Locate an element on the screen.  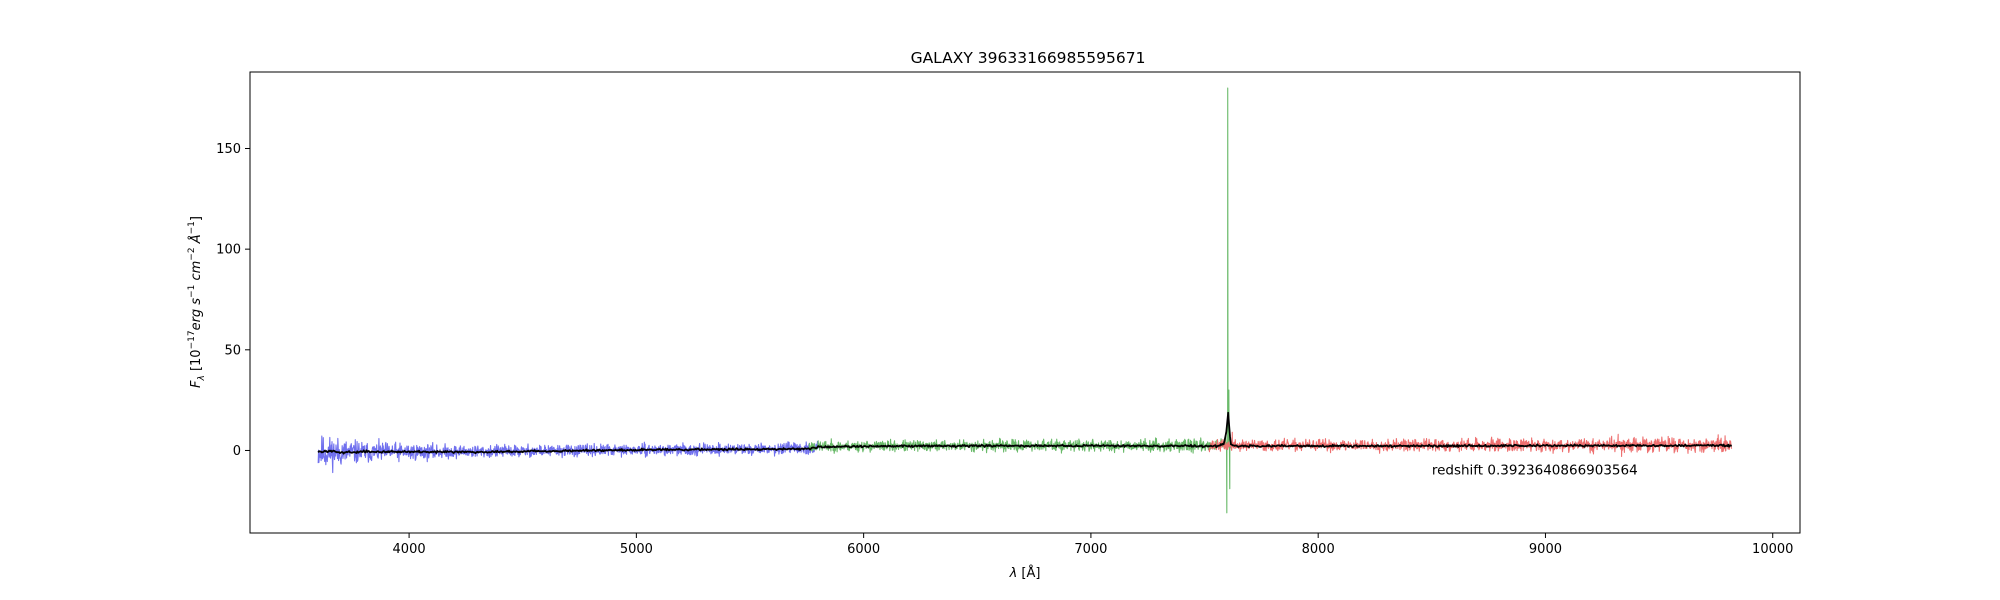
y-tick-label: 50 is located at coordinates (232, 350).